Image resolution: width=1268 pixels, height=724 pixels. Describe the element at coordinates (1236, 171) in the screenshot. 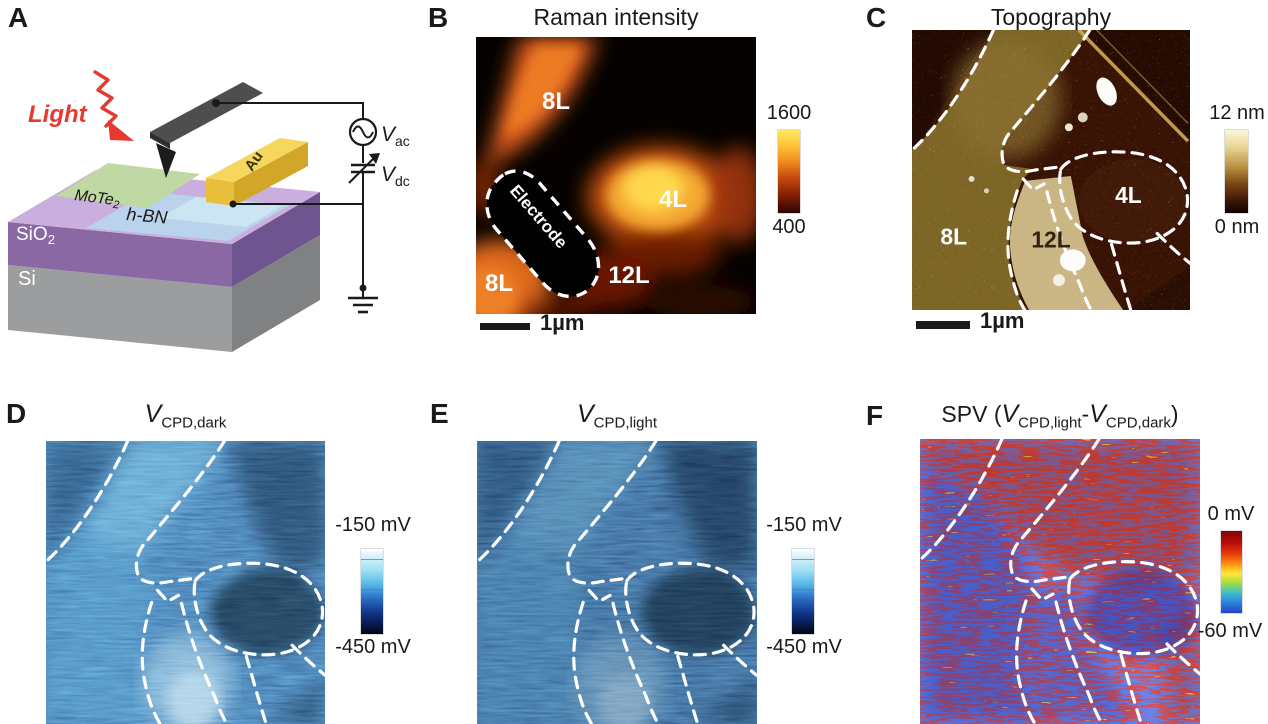

I see `topo-colorbar` at that location.